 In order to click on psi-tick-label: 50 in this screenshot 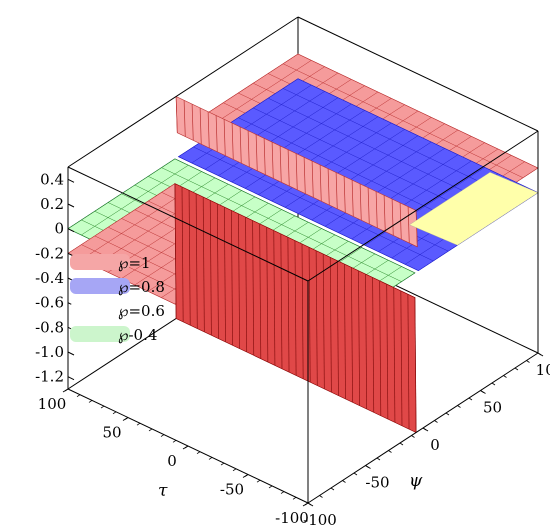, I will do `click(492, 408)`.